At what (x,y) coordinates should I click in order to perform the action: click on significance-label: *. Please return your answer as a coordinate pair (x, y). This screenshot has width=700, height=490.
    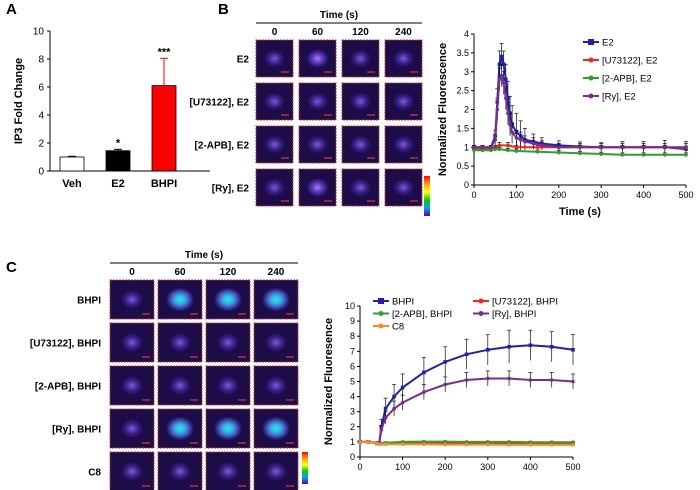
    Looking at the image, I should click on (118, 143).